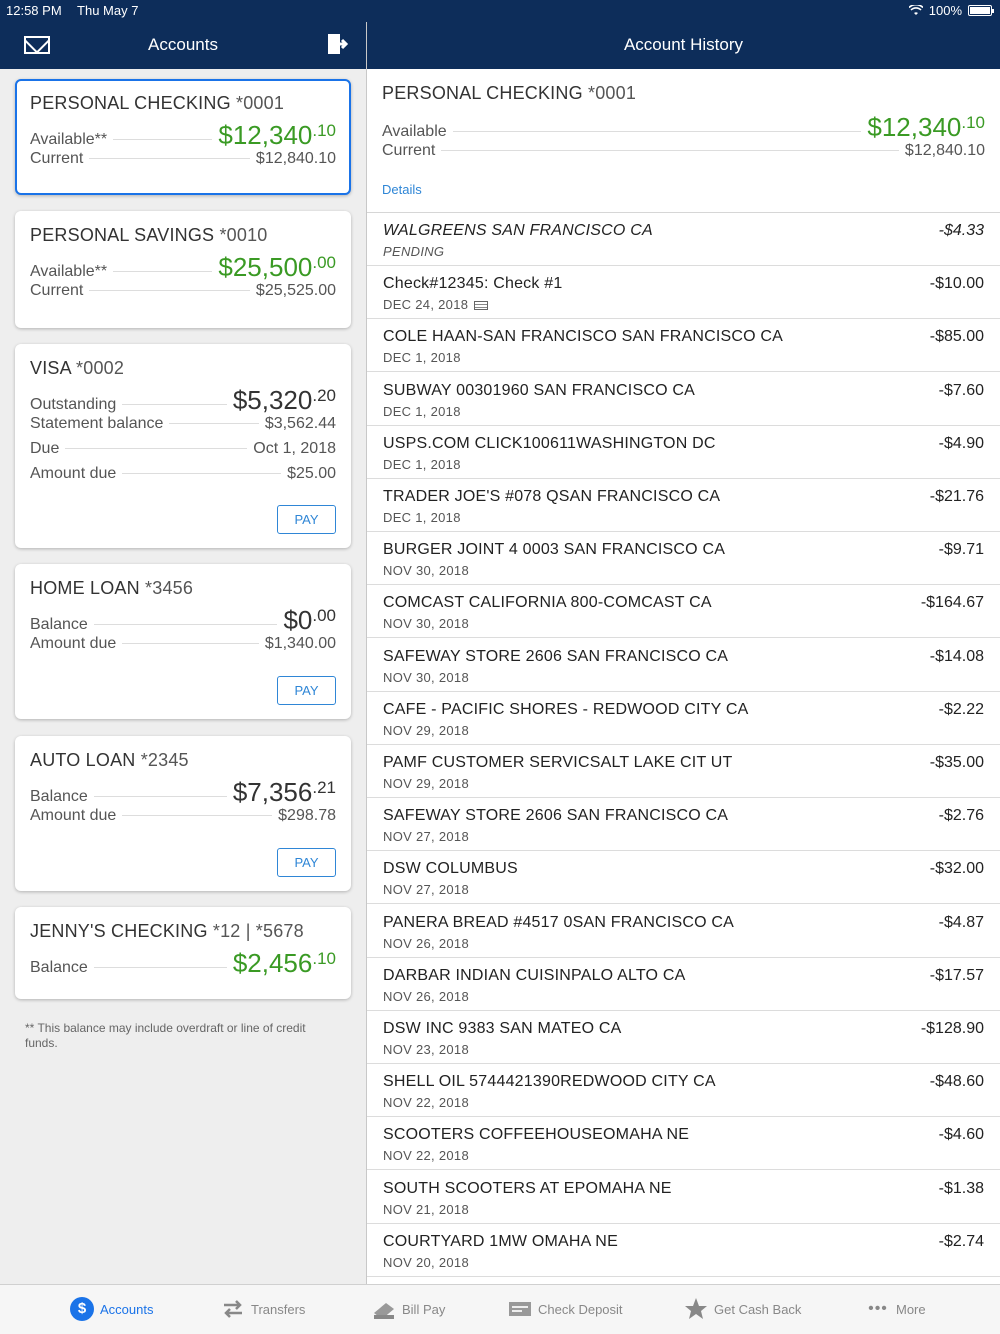 The height and width of the screenshot is (1334, 1000). Describe the element at coordinates (426, 571) in the screenshot. I see `transaction-date-text: NOV 30, 2018` at that location.